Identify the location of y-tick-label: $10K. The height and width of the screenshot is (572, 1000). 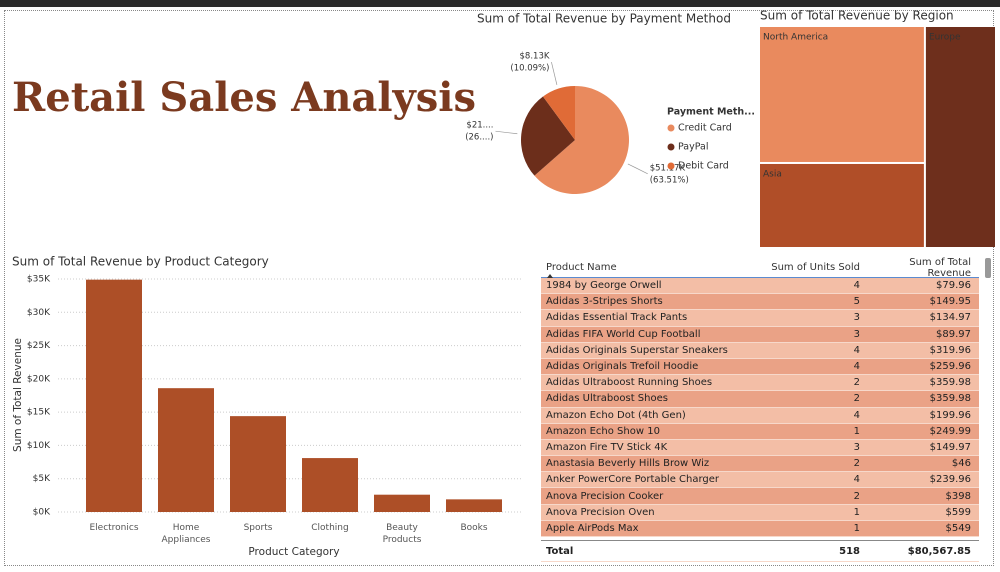
(39, 446).